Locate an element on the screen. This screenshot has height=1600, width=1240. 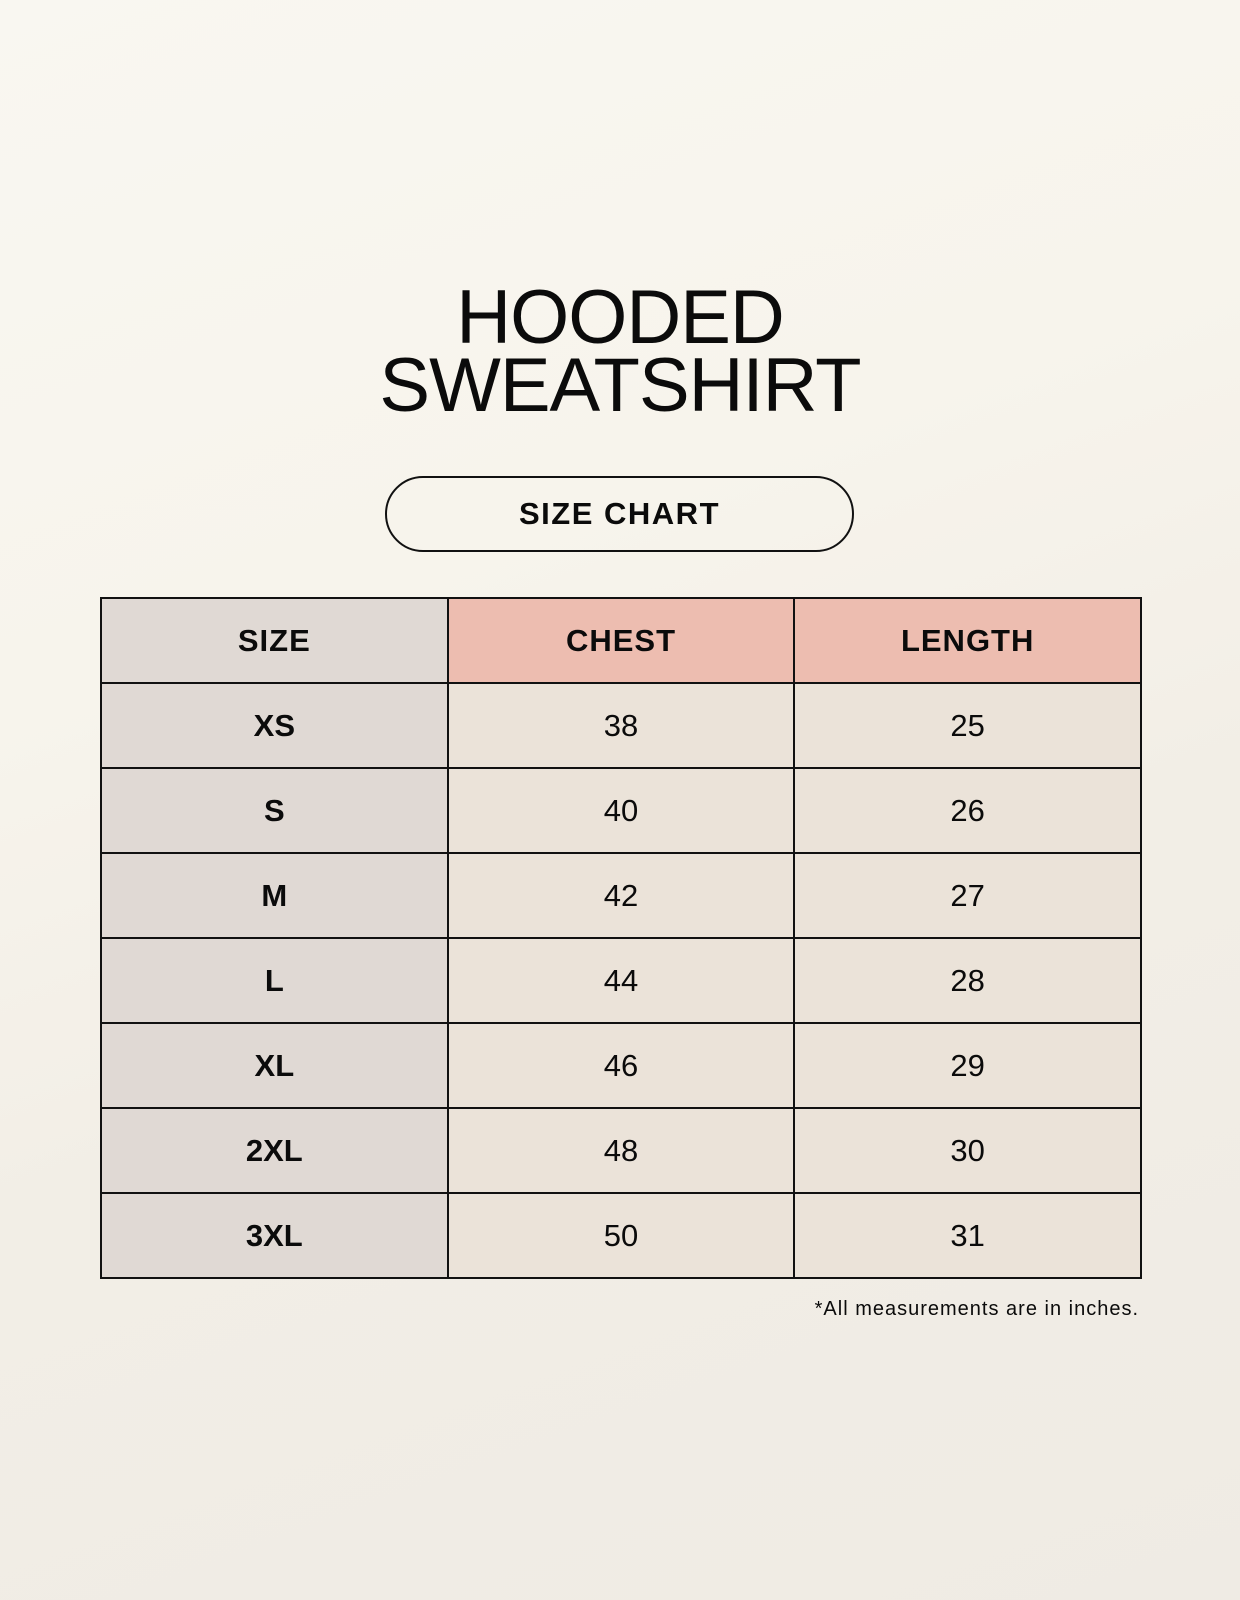
cell-length: 29 is located at coordinates (967, 1065).